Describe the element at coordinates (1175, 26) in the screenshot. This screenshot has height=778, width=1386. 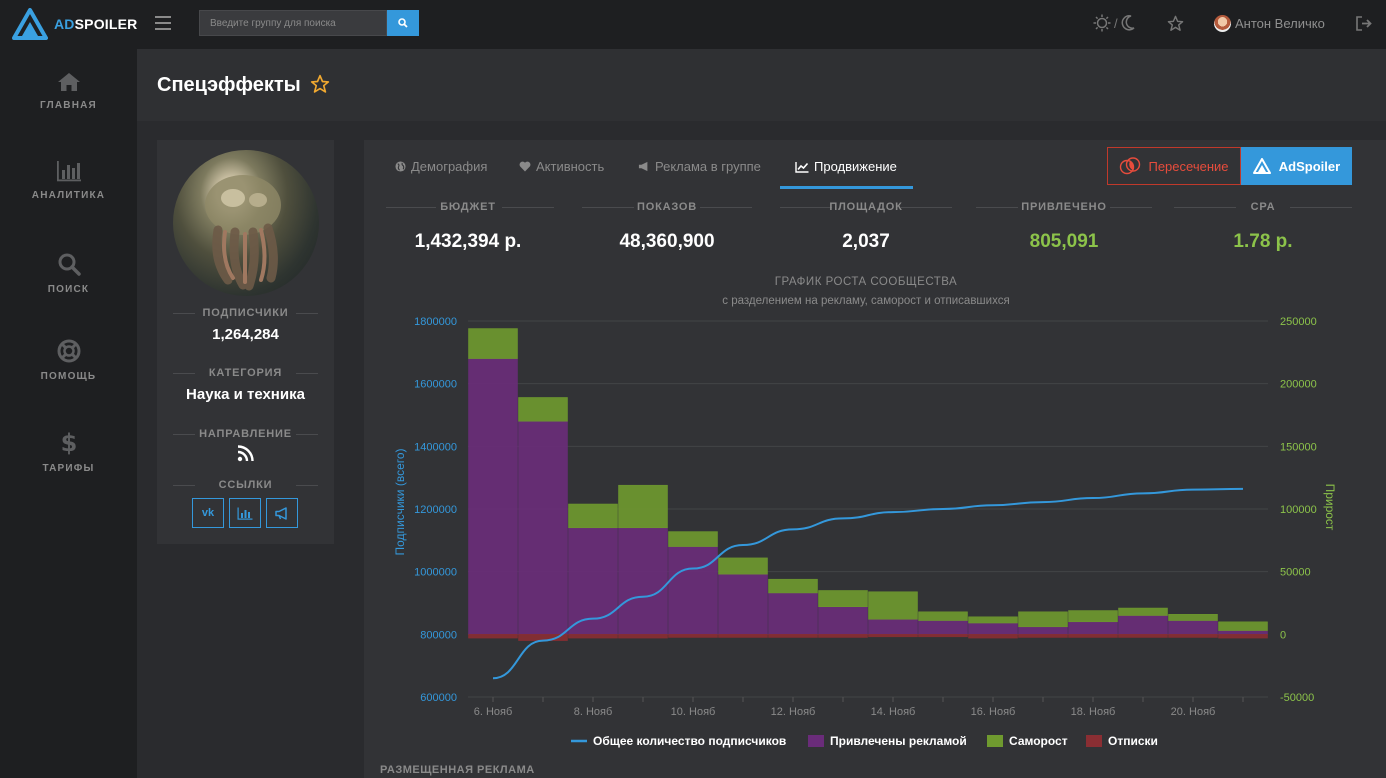
I see `favorites-button` at that location.